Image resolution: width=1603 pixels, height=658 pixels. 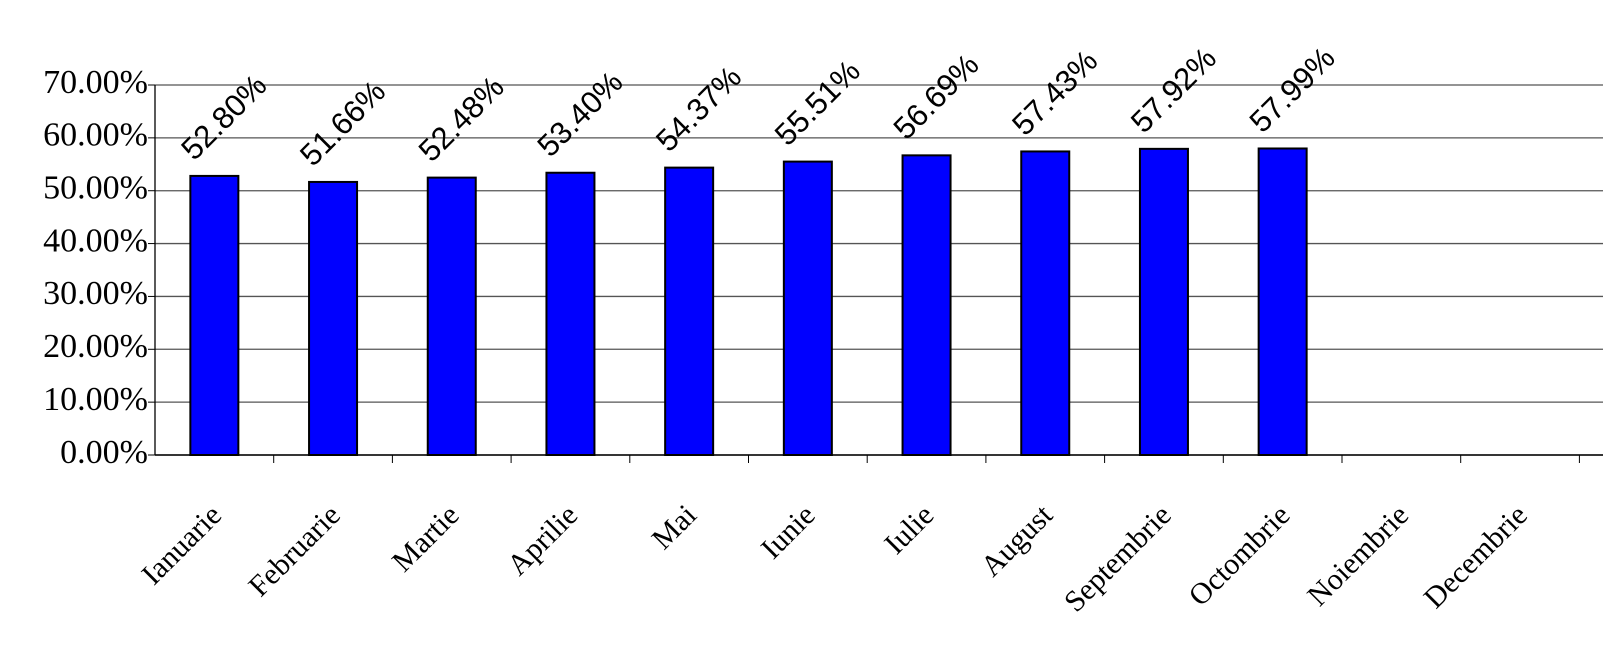 What do you see at coordinates (95, 82) in the screenshot?
I see `y-tick-label: 70.00%` at bounding box center [95, 82].